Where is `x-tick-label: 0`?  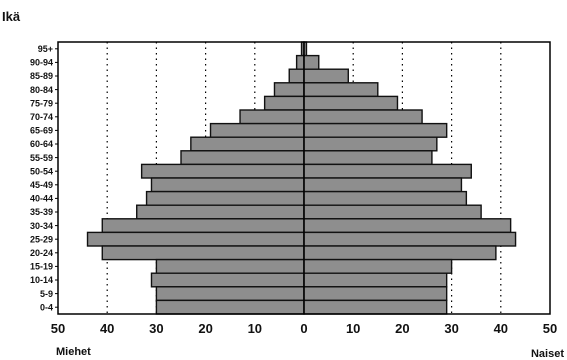 x-tick-label: 0 is located at coordinates (303, 328).